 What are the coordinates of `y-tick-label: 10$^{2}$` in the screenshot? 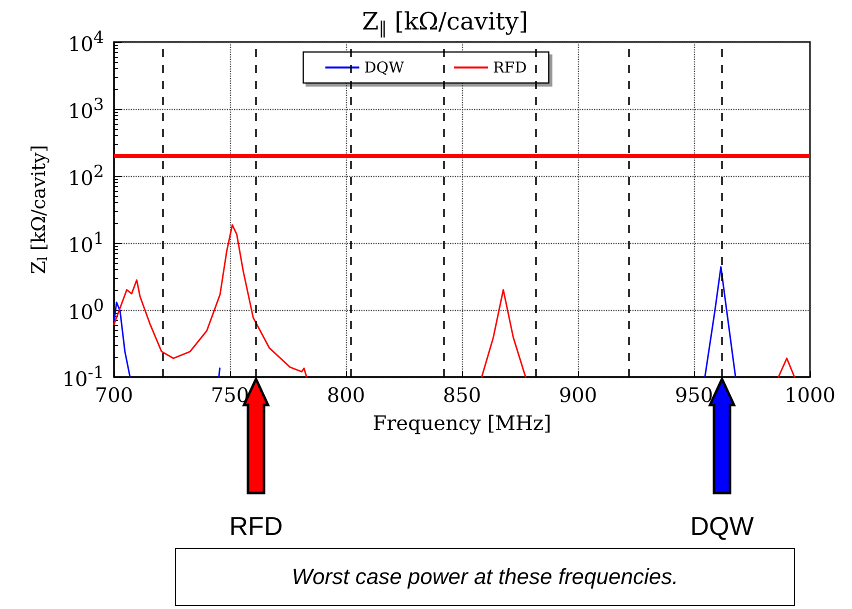 It's located at (86, 176).